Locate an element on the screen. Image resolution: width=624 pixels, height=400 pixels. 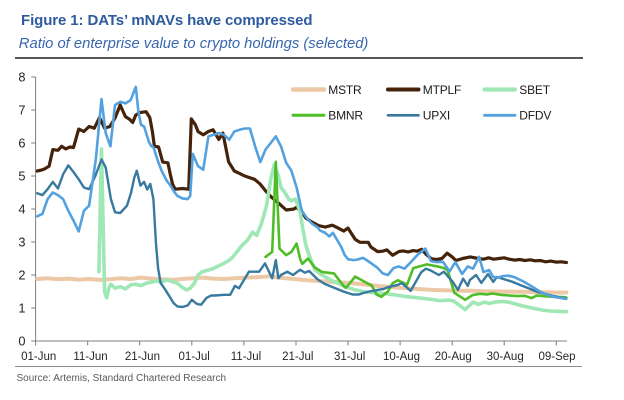
svg-text: SBET is located at coordinates (534, 90).